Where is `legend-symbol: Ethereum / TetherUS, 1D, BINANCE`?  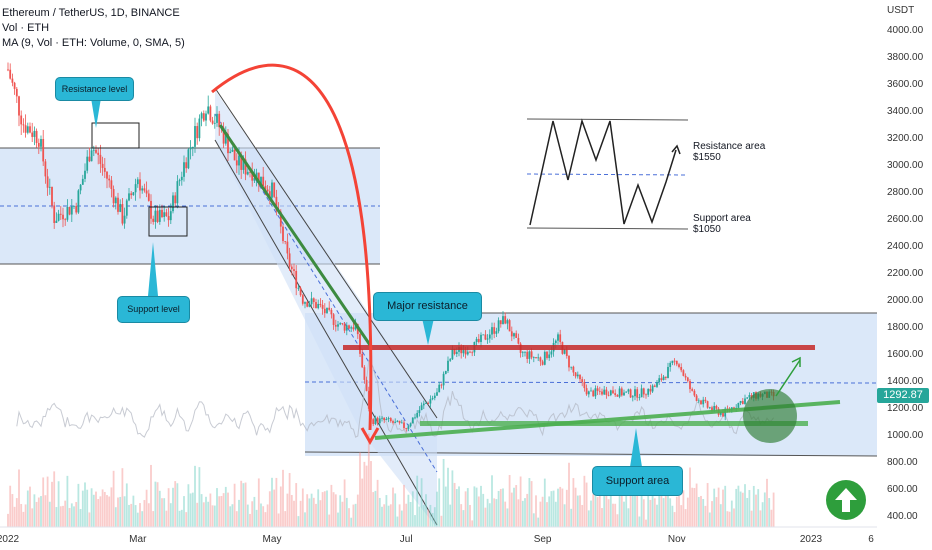 legend-symbol: Ethereum / TetherUS, 1D, BINANCE is located at coordinates (91, 13).